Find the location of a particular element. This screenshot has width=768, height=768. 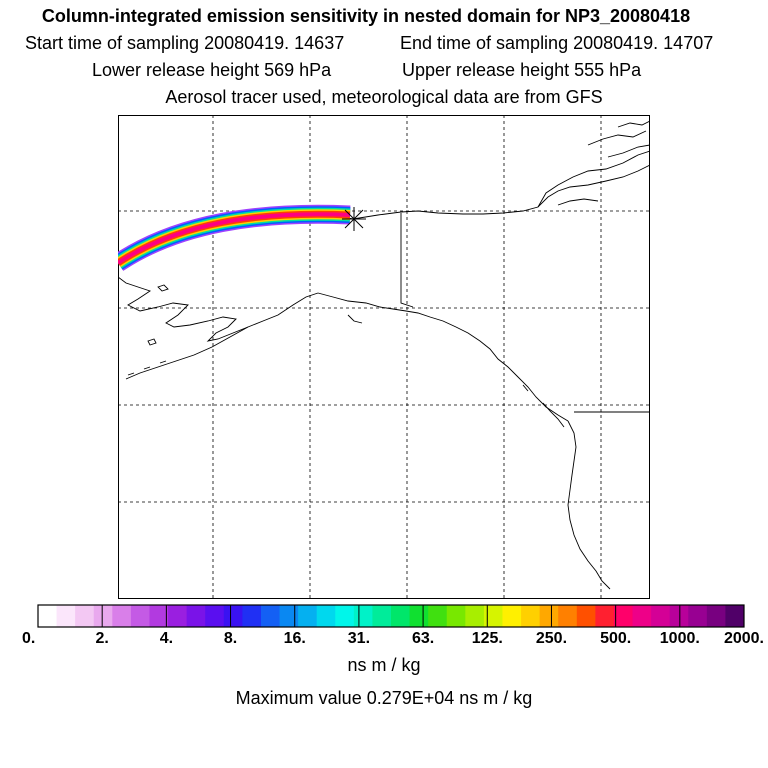

colorbar-cells is located at coordinates (391, 616).